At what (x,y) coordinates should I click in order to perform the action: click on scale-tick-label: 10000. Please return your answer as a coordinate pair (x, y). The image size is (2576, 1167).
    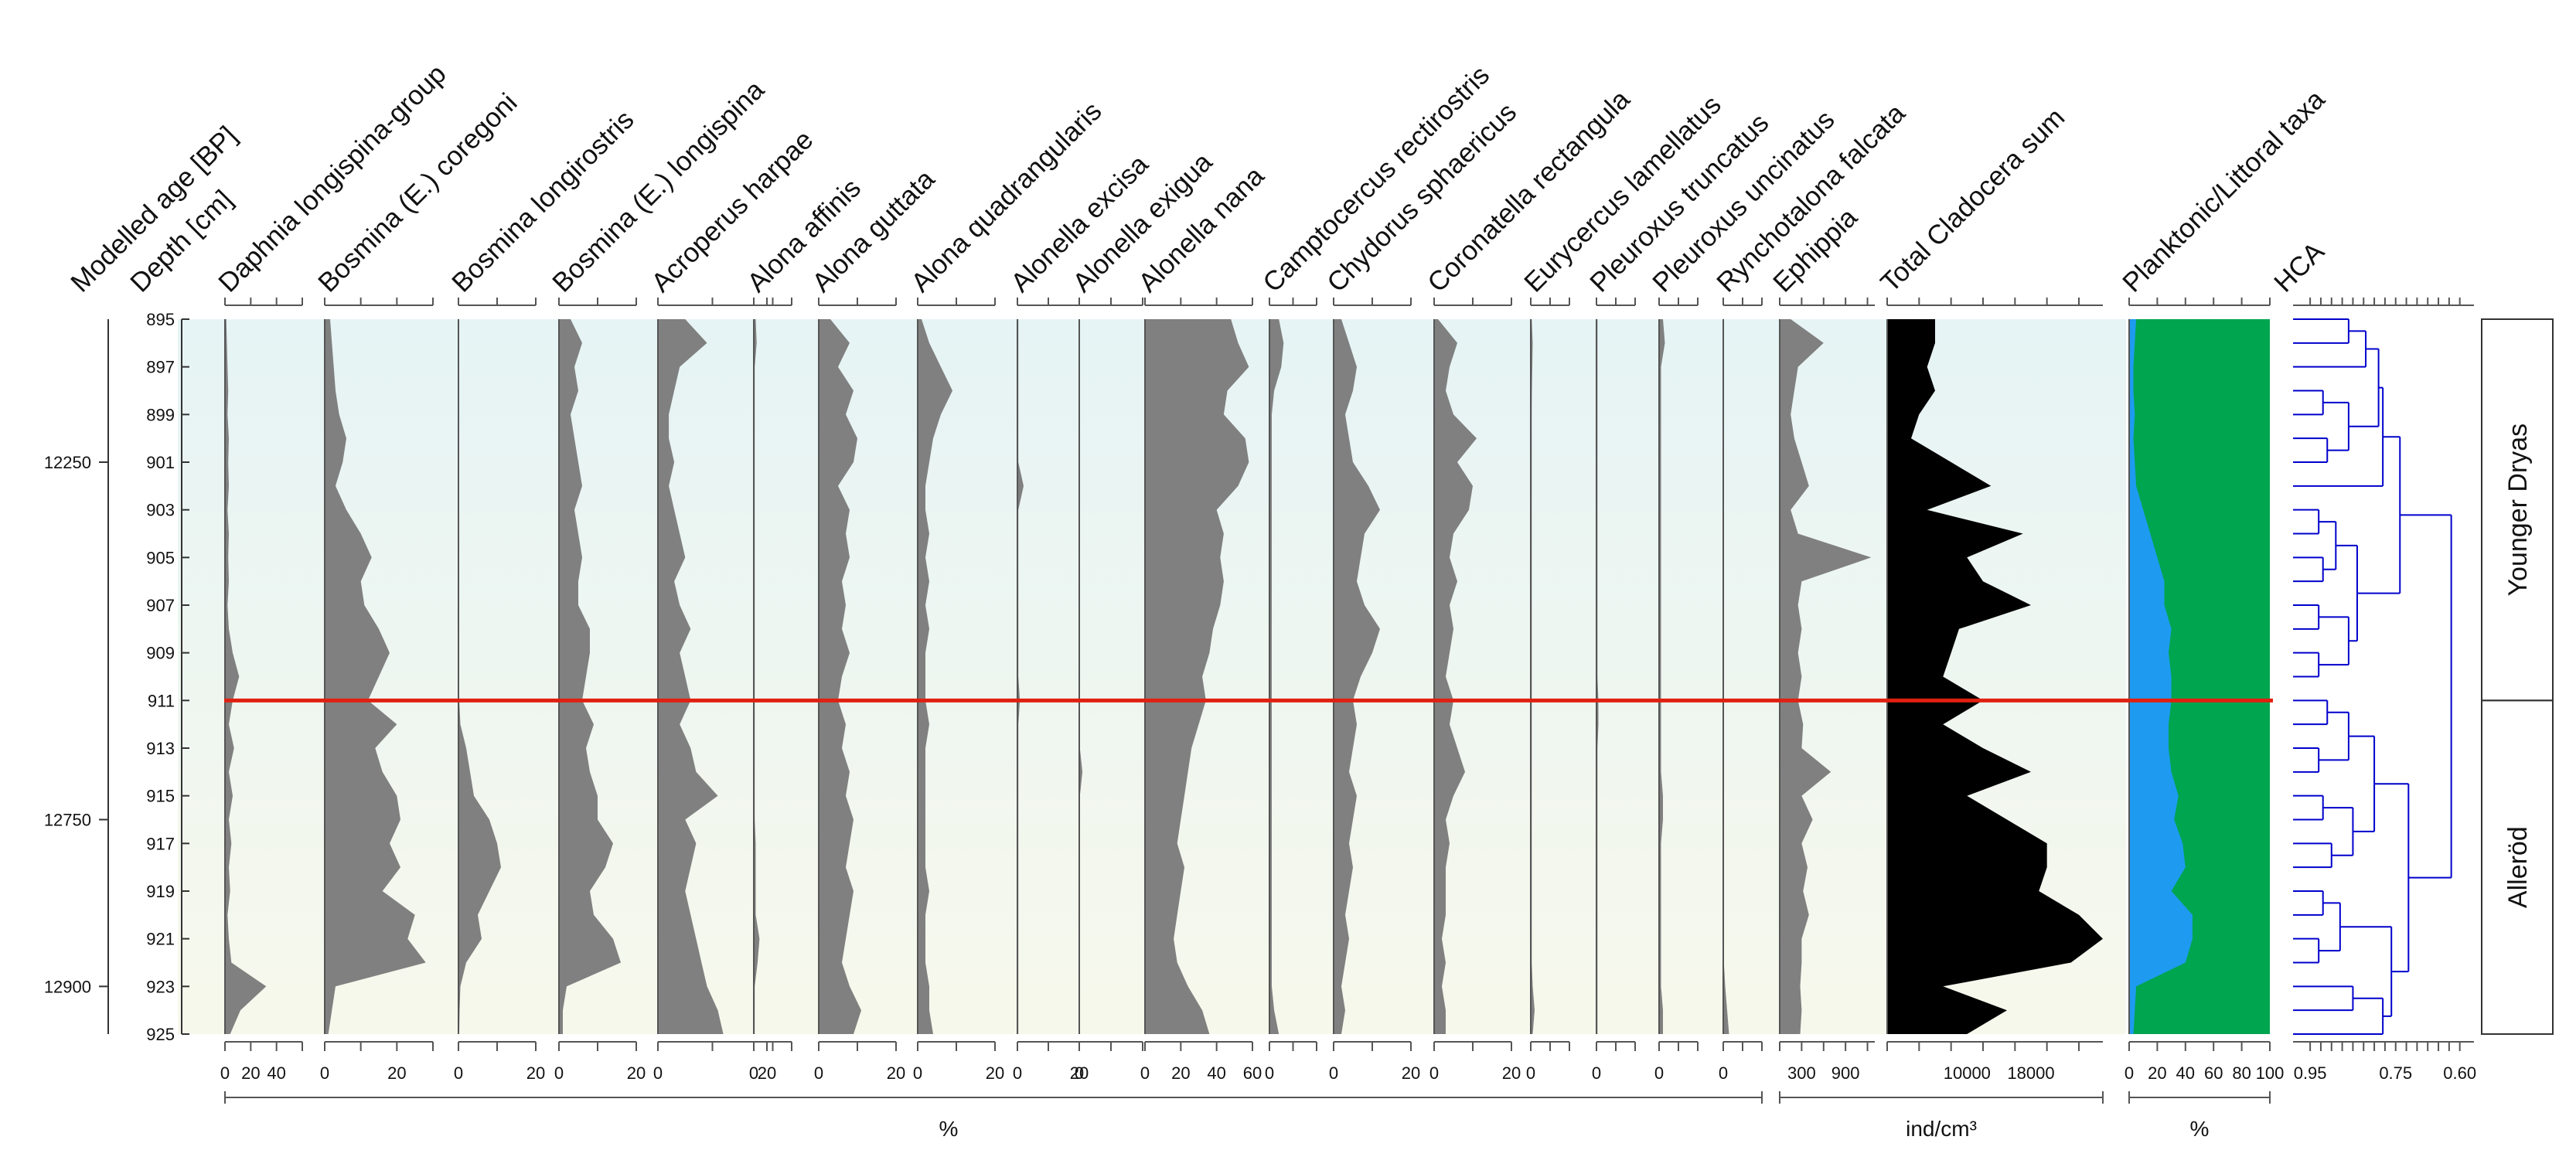
    Looking at the image, I should click on (1967, 1073).